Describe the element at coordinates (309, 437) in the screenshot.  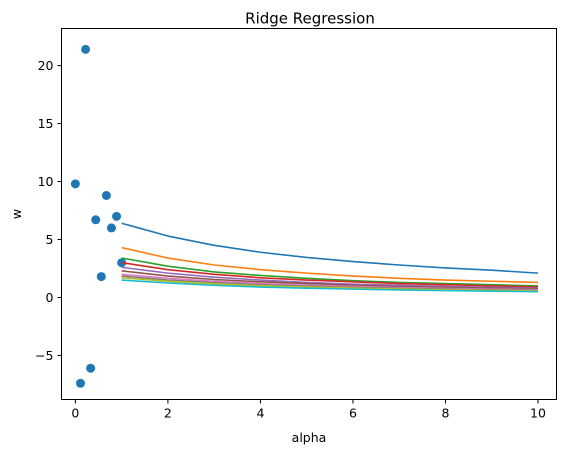
I see `x-axis-label: alpha` at that location.